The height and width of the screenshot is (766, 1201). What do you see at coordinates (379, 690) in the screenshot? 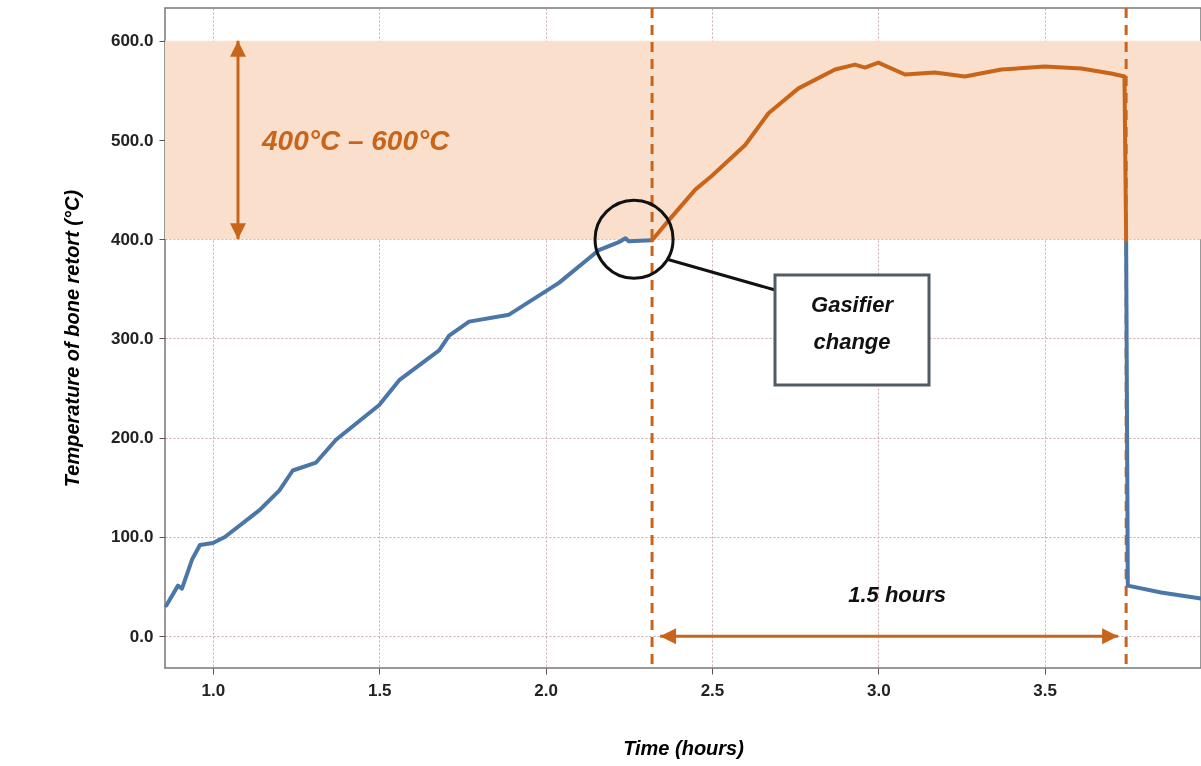
I see `x-tick-label: 1.5` at bounding box center [379, 690].